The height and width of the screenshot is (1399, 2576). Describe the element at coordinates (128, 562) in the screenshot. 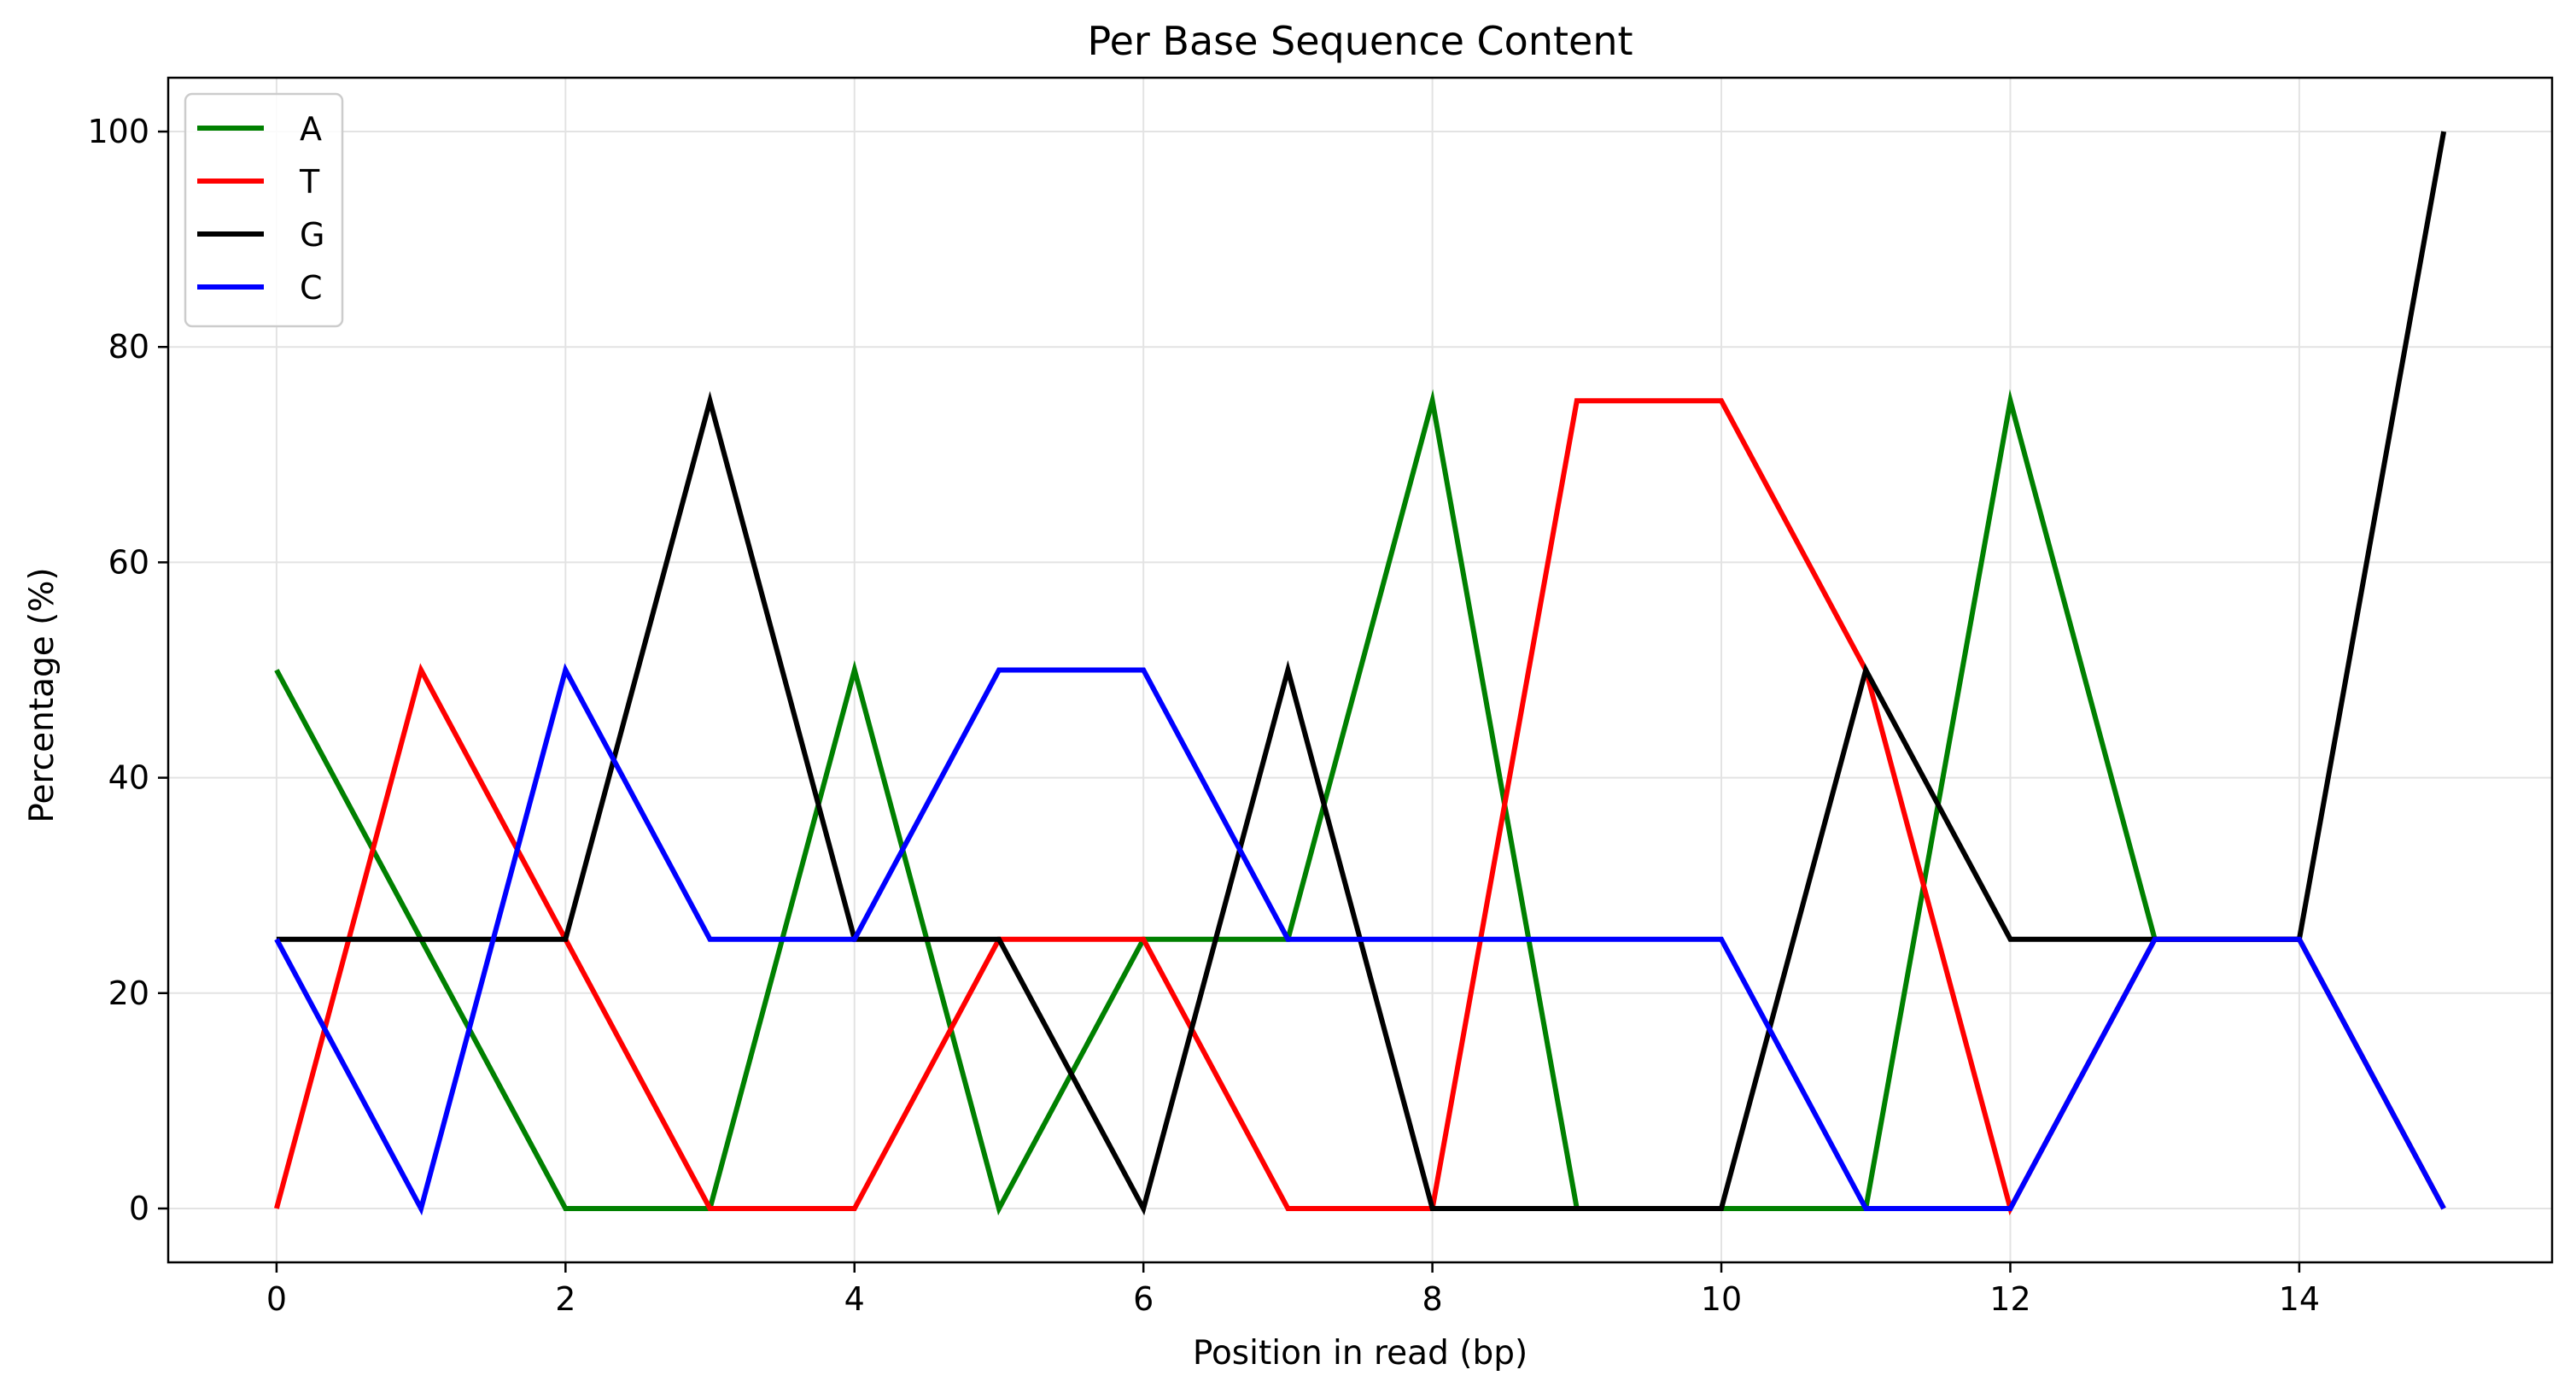

I see `y-tick-label: 60` at that location.